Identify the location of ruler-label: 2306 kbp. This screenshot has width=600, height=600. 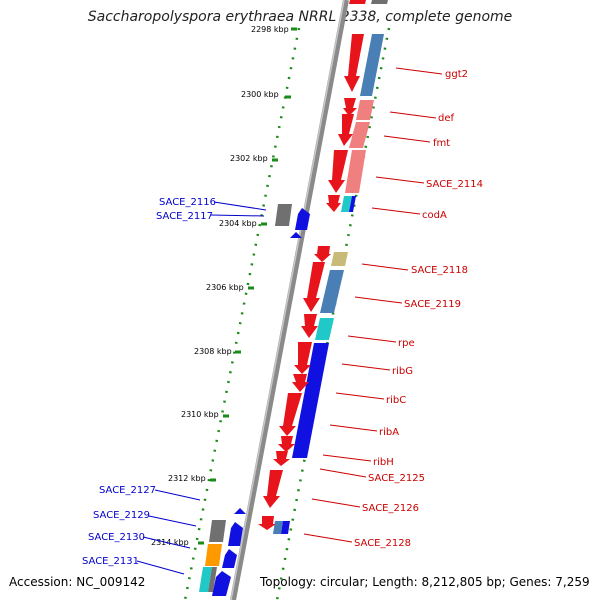
(225, 287).